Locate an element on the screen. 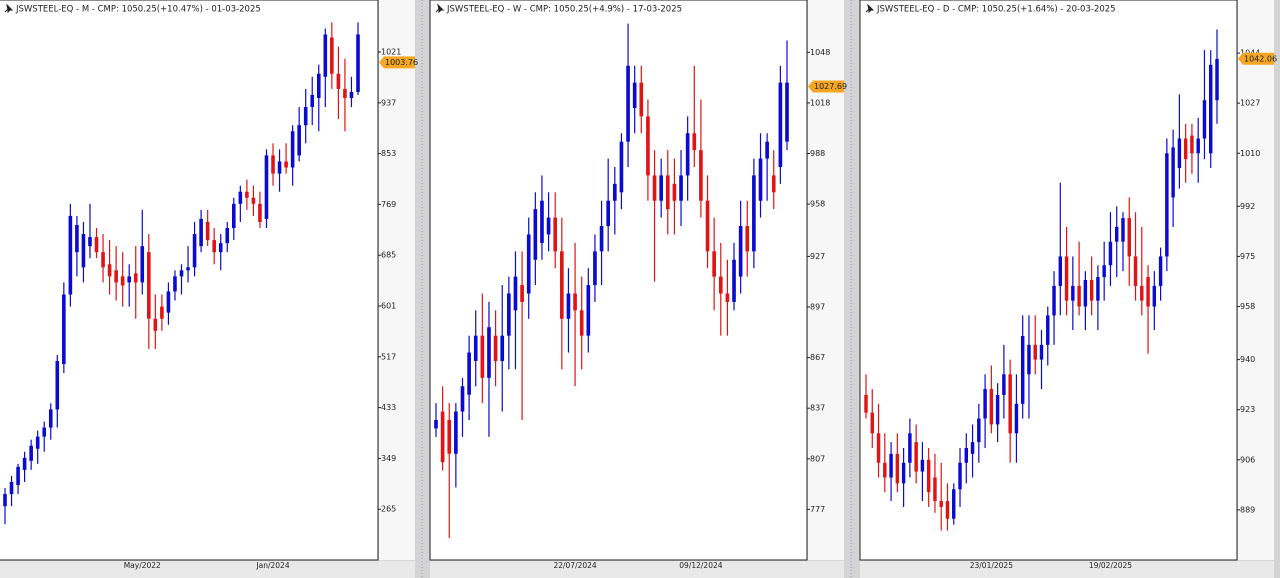 The width and height of the screenshot is (1280, 578). time-axis is located at coordinates (1067, 569).